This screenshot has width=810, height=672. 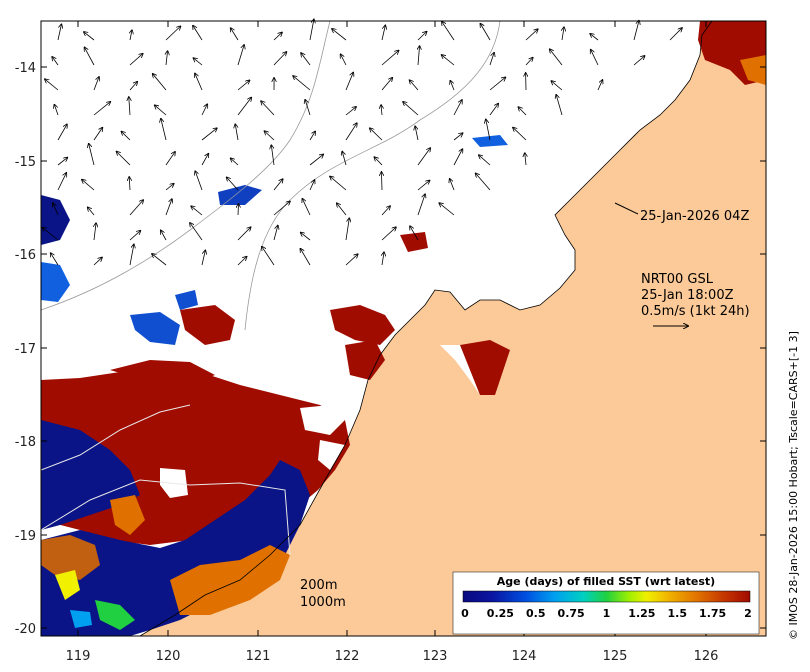 I want to click on x-tick-label: 124, so click(x=524, y=656).